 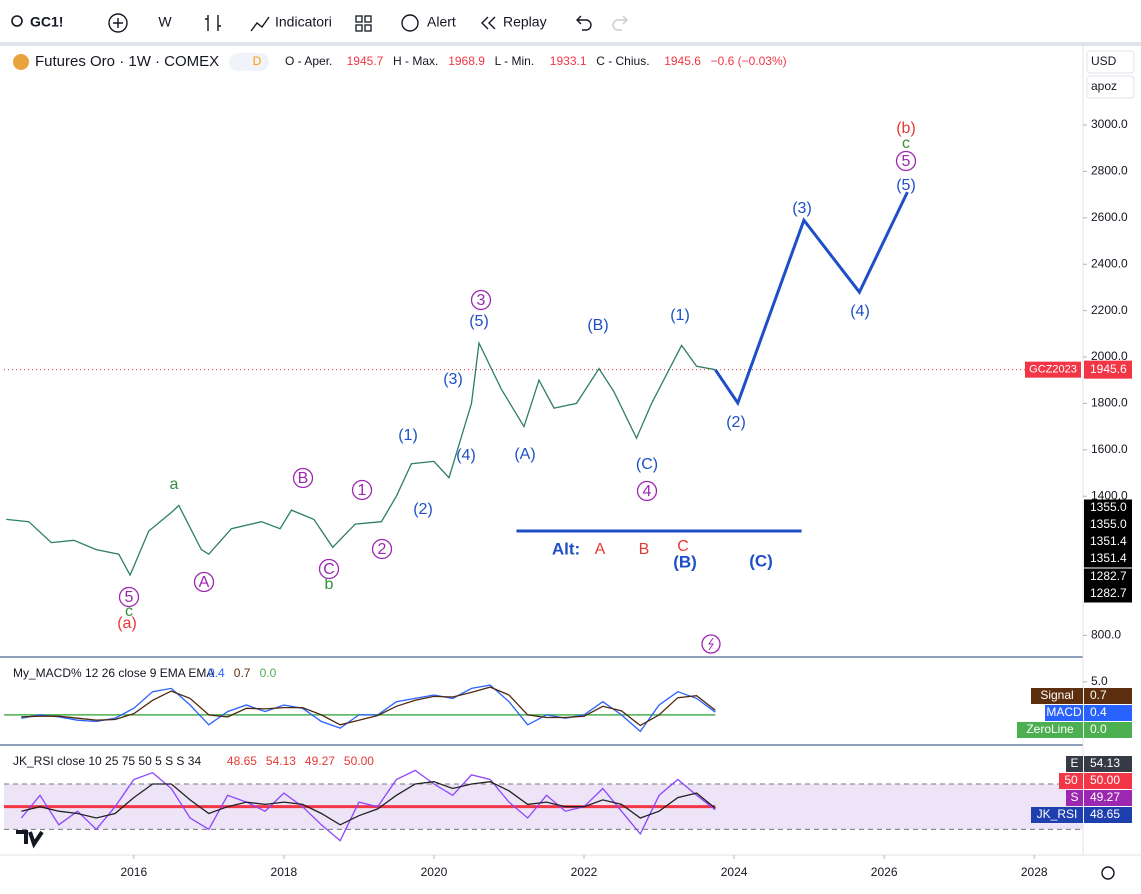 I want to click on x-tick-label: 2028, so click(x=1034, y=872).